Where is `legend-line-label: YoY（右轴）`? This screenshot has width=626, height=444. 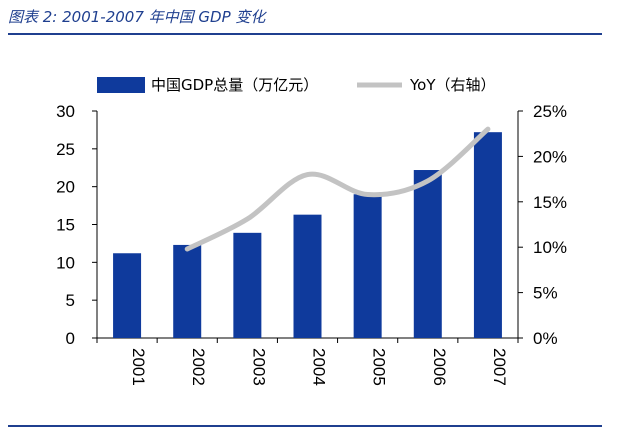
legend-line-label: YoY（右轴） is located at coordinates (452, 85).